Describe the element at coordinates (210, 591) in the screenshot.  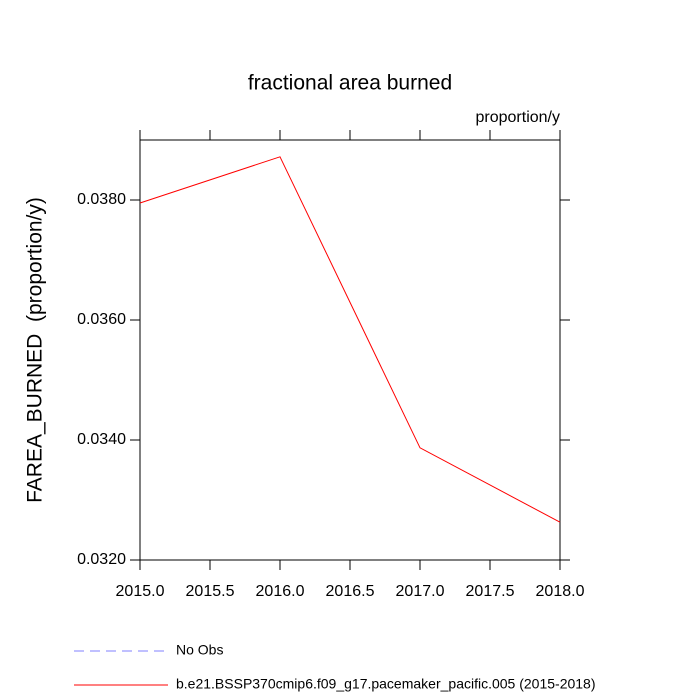
I see `x-tick-label: 2015.5` at that location.